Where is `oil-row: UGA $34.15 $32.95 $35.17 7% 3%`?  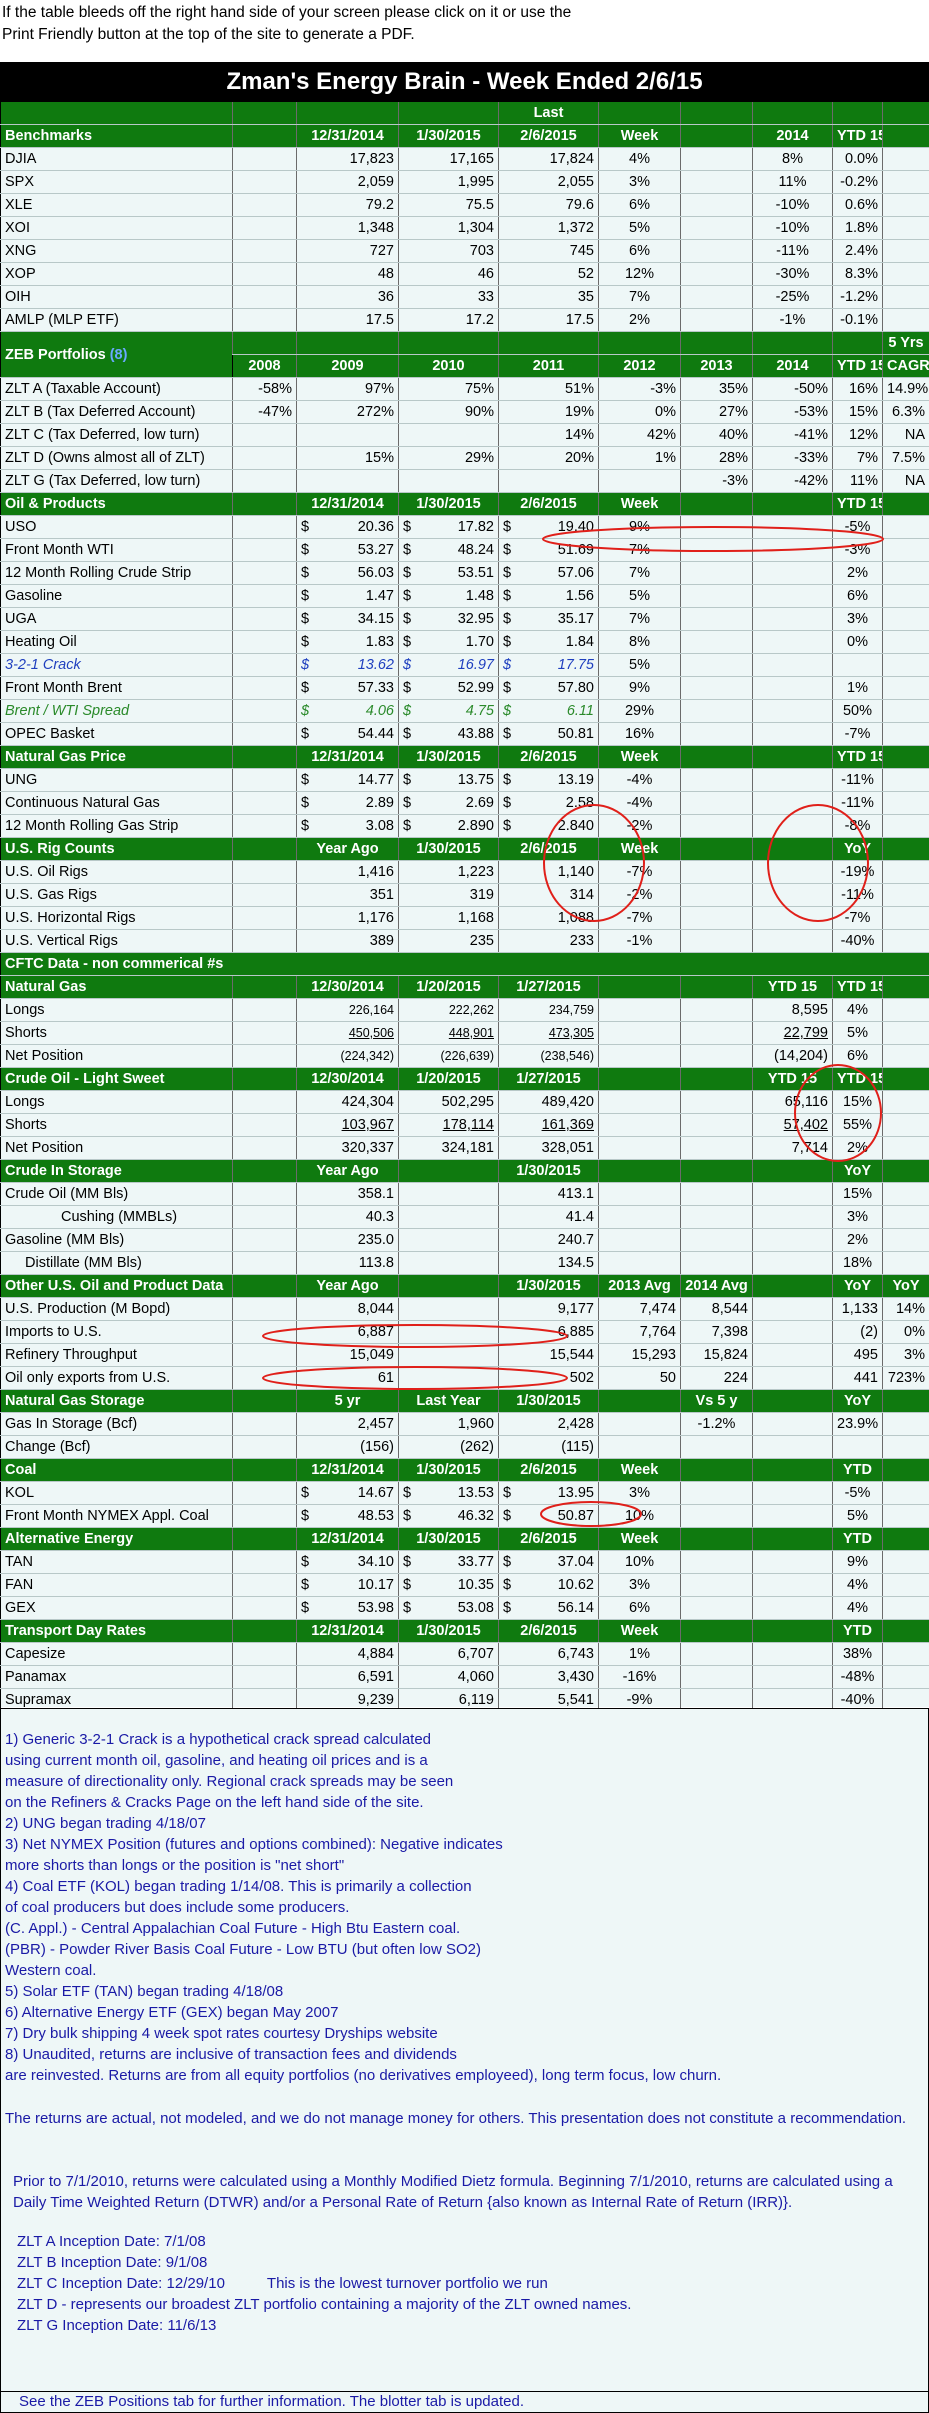 oil-row: UGA $34.15 $32.95 $35.17 7% 3% is located at coordinates (464, 619).